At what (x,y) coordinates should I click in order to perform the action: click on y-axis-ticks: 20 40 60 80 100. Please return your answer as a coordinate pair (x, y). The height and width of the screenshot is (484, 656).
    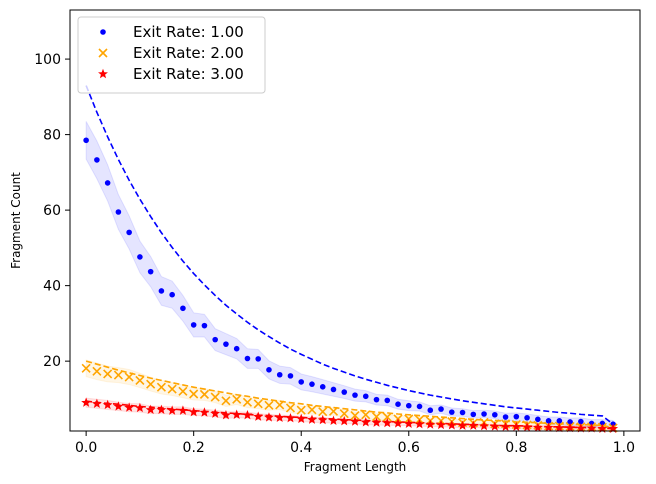
    Looking at the image, I should click on (52, 211).